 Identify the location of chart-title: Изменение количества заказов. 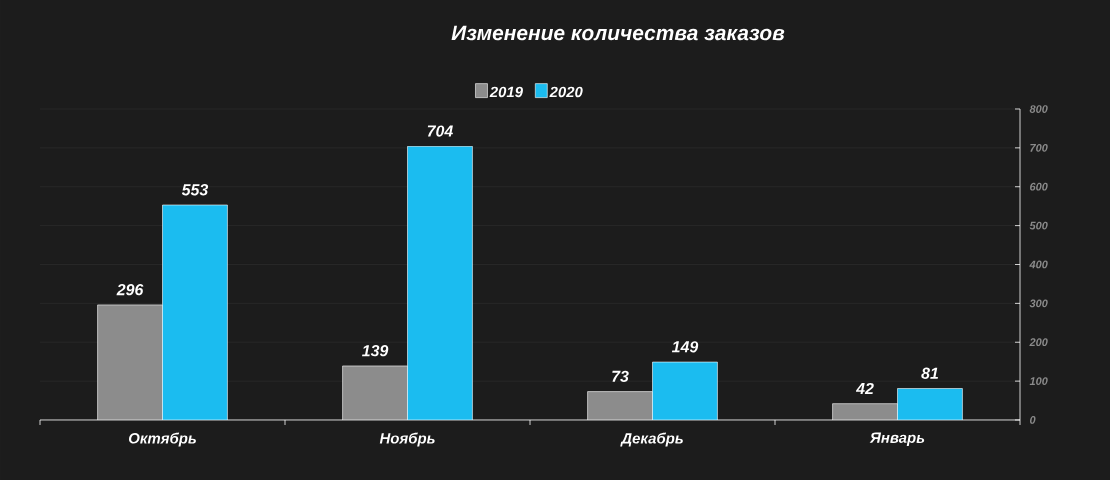
(618, 33).